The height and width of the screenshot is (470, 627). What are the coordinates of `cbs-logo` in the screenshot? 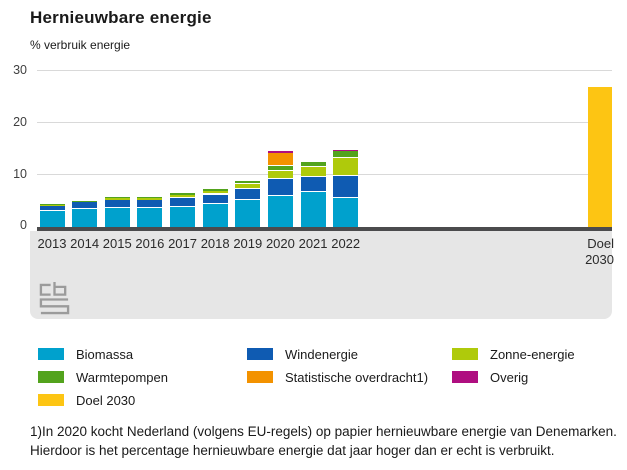 It's located at (54, 298).